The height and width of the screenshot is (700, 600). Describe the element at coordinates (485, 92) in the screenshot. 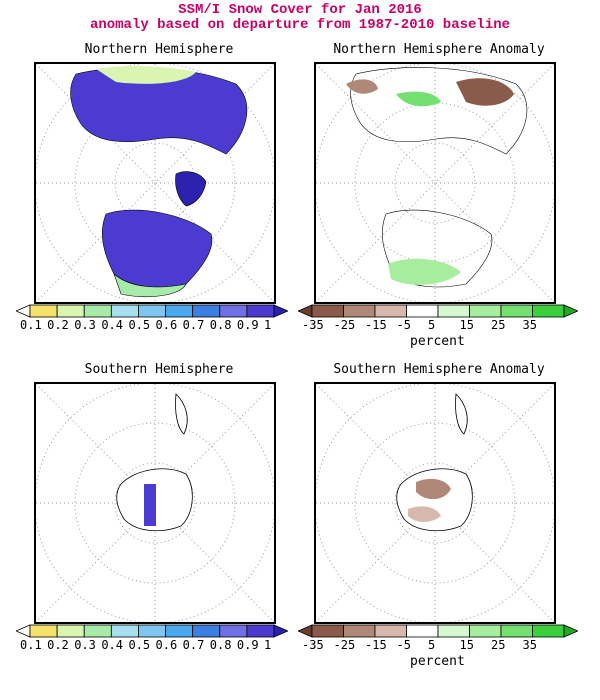

I see `anomaly-negative-siberia` at that location.